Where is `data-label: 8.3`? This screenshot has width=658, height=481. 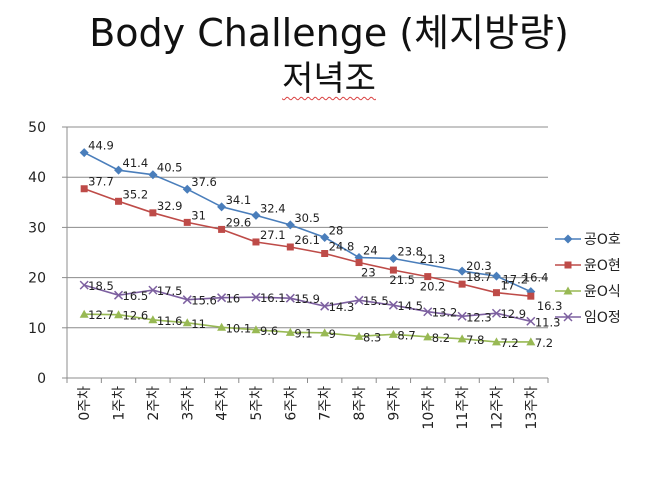 data-label: 8.3 is located at coordinates (372, 337).